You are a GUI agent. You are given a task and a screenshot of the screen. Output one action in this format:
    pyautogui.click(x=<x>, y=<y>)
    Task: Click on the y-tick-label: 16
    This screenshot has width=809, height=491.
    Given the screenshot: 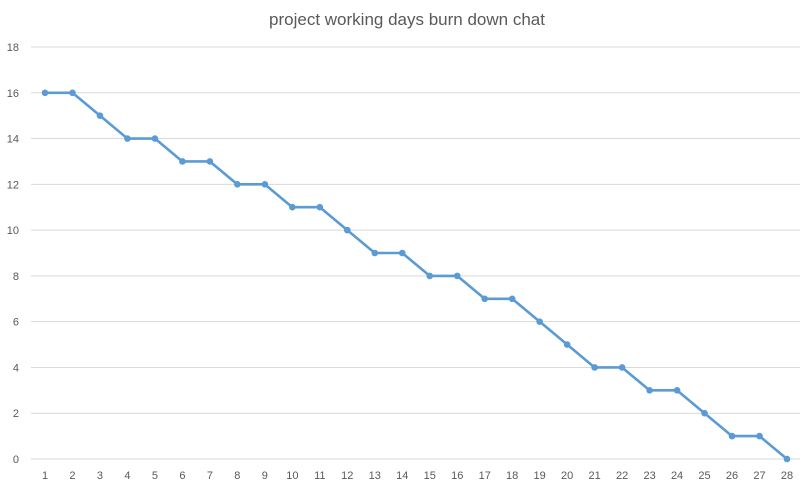 What is the action you would take?
    pyautogui.click(x=13, y=94)
    